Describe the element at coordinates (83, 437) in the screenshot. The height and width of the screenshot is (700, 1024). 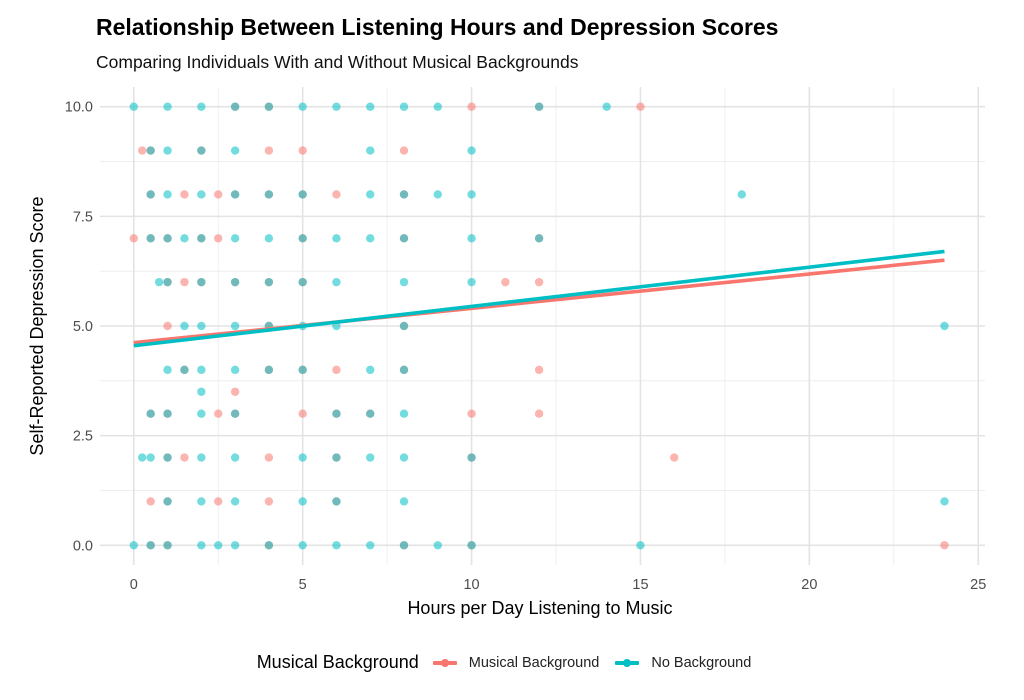
I see `y-tick-label: 2.5` at that location.